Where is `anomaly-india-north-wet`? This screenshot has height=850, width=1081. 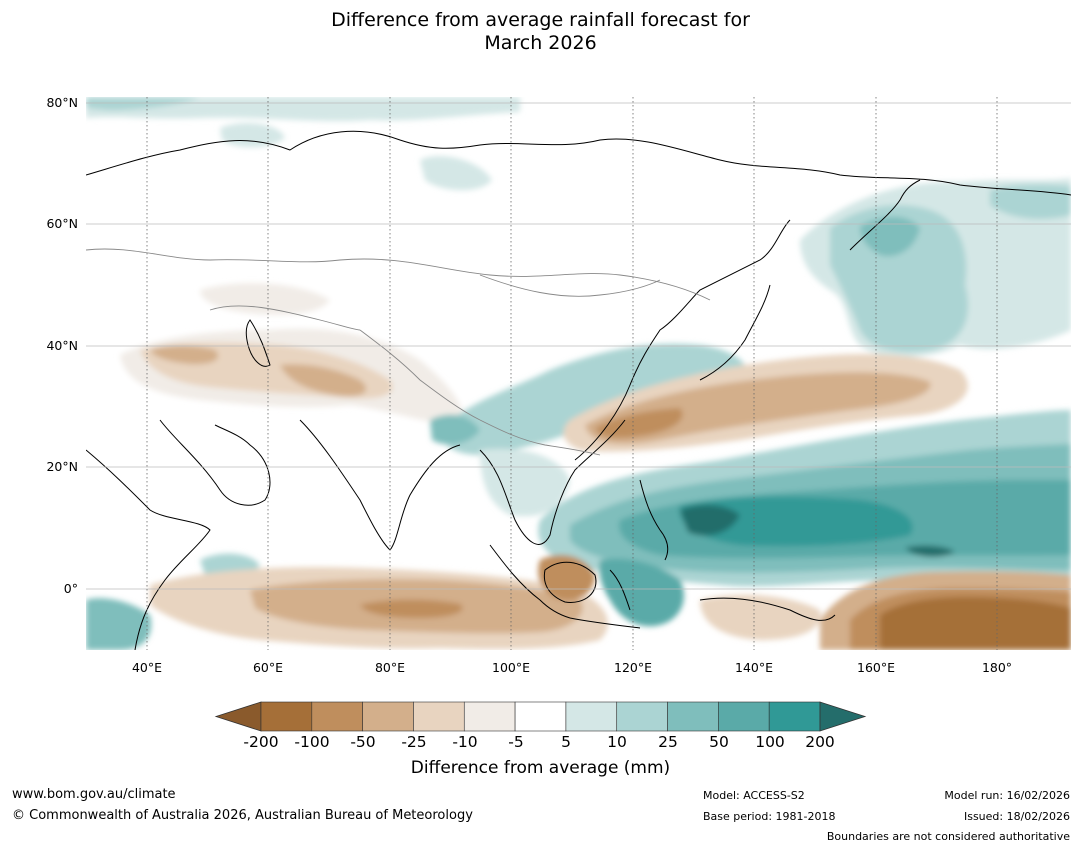
anomaly-india-north-wet is located at coordinates (455, 429).